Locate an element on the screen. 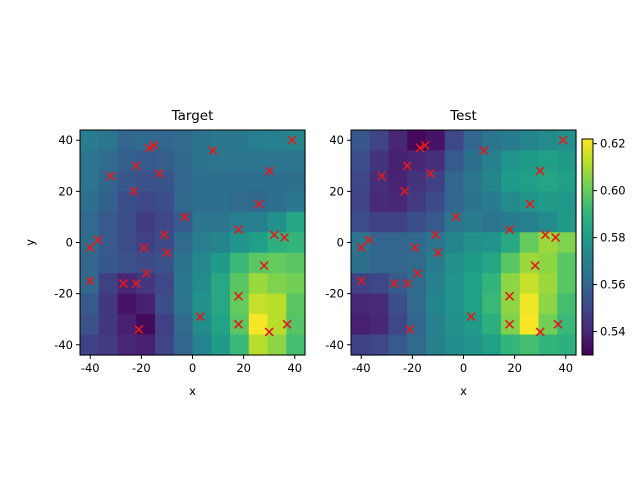 The height and width of the screenshot is (480, 640). x-tick-label: -20 is located at coordinates (412, 368).